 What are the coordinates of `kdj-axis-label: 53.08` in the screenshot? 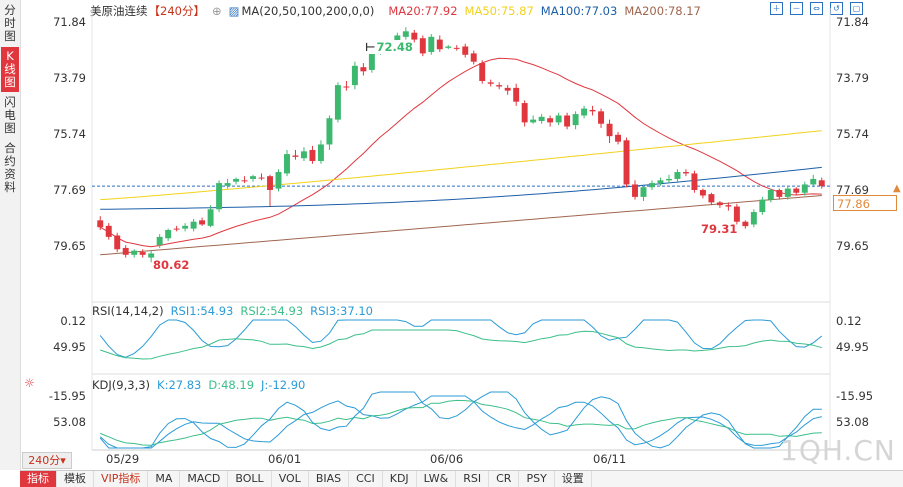 It's located at (69, 422).